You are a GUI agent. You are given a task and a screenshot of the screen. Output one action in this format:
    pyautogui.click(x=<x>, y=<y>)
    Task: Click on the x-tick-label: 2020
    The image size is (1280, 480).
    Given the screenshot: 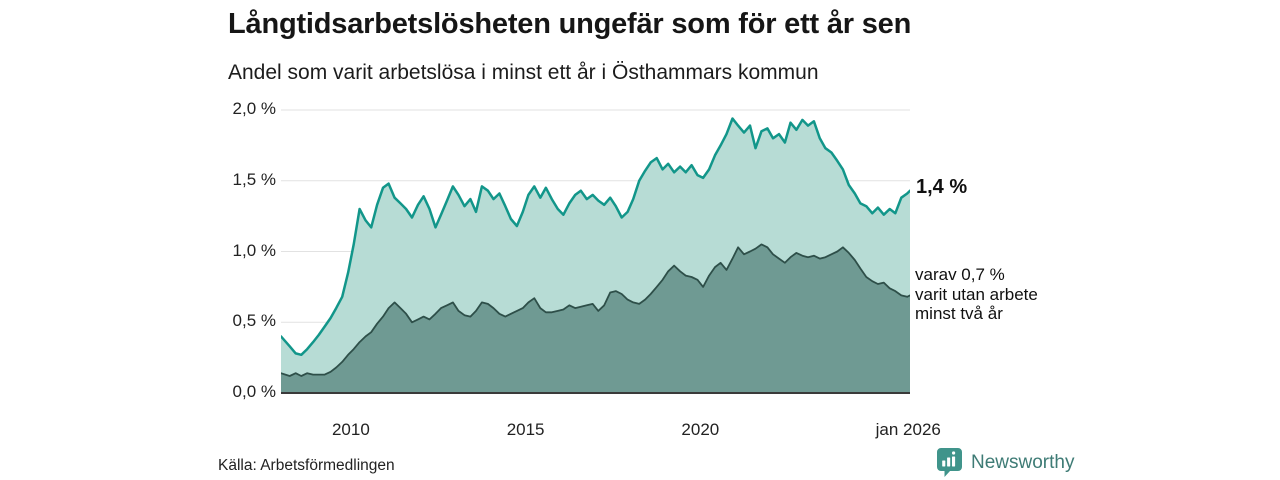 What is the action you would take?
    pyautogui.click(x=700, y=429)
    